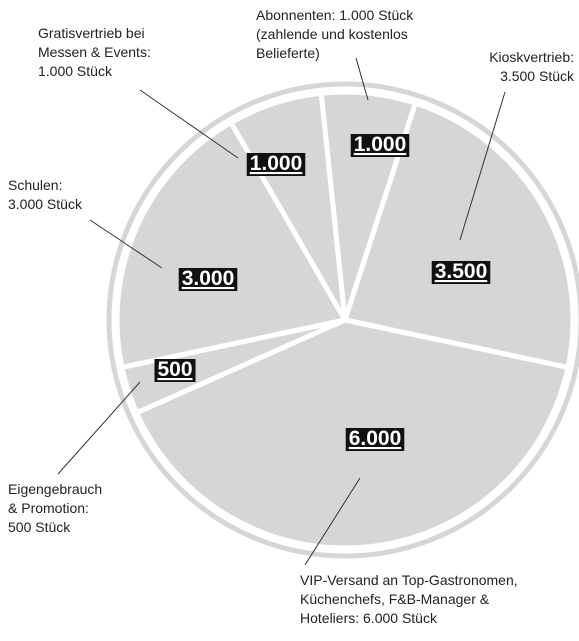 The height and width of the screenshot is (641, 579). Describe the element at coordinates (48, 508) in the screenshot. I see `category-label: & Promotion:` at that location.